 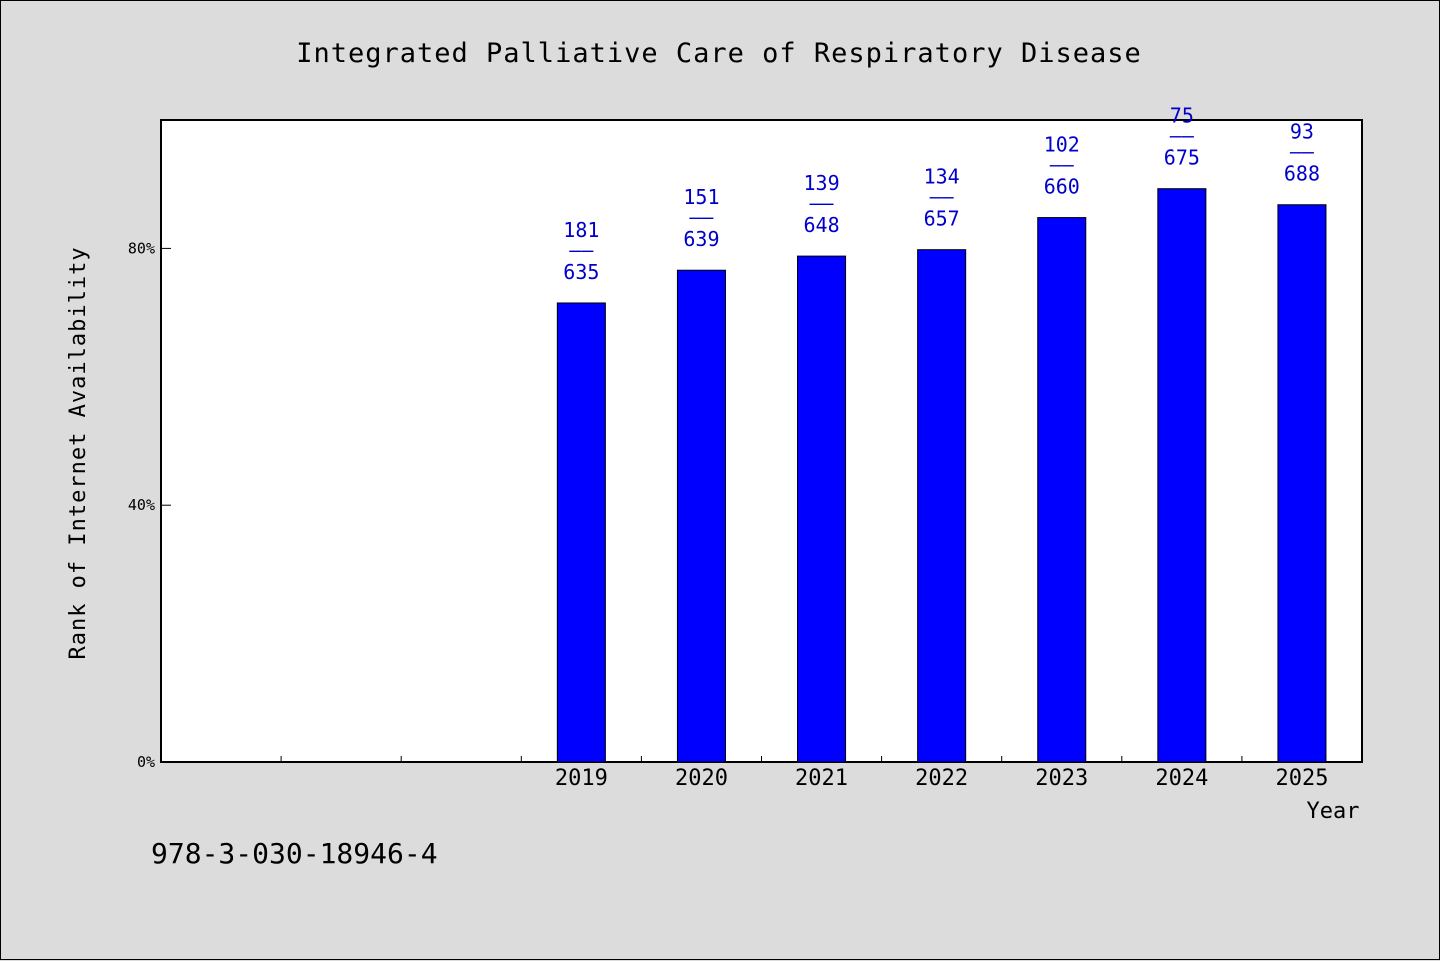 What do you see at coordinates (1301, 778) in the screenshot?
I see `x-tick-label: 2025` at bounding box center [1301, 778].